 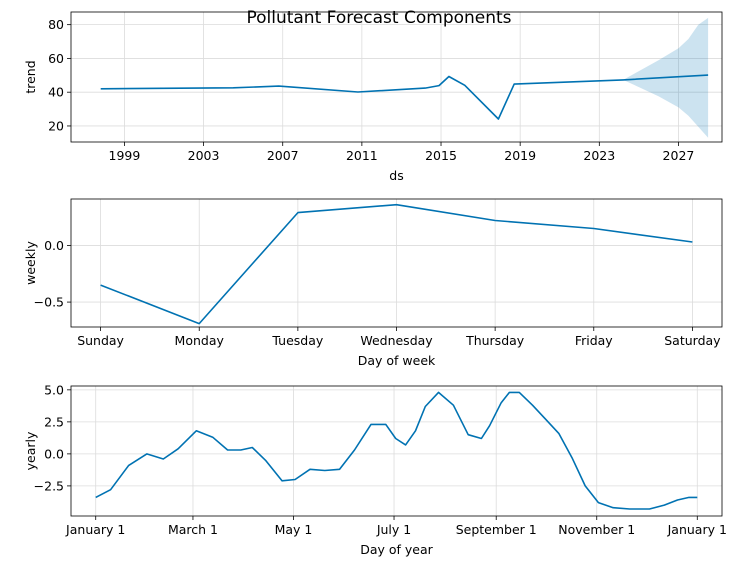 What do you see at coordinates (441, 155) in the screenshot?
I see `x-tick-label: 2015` at bounding box center [441, 155].